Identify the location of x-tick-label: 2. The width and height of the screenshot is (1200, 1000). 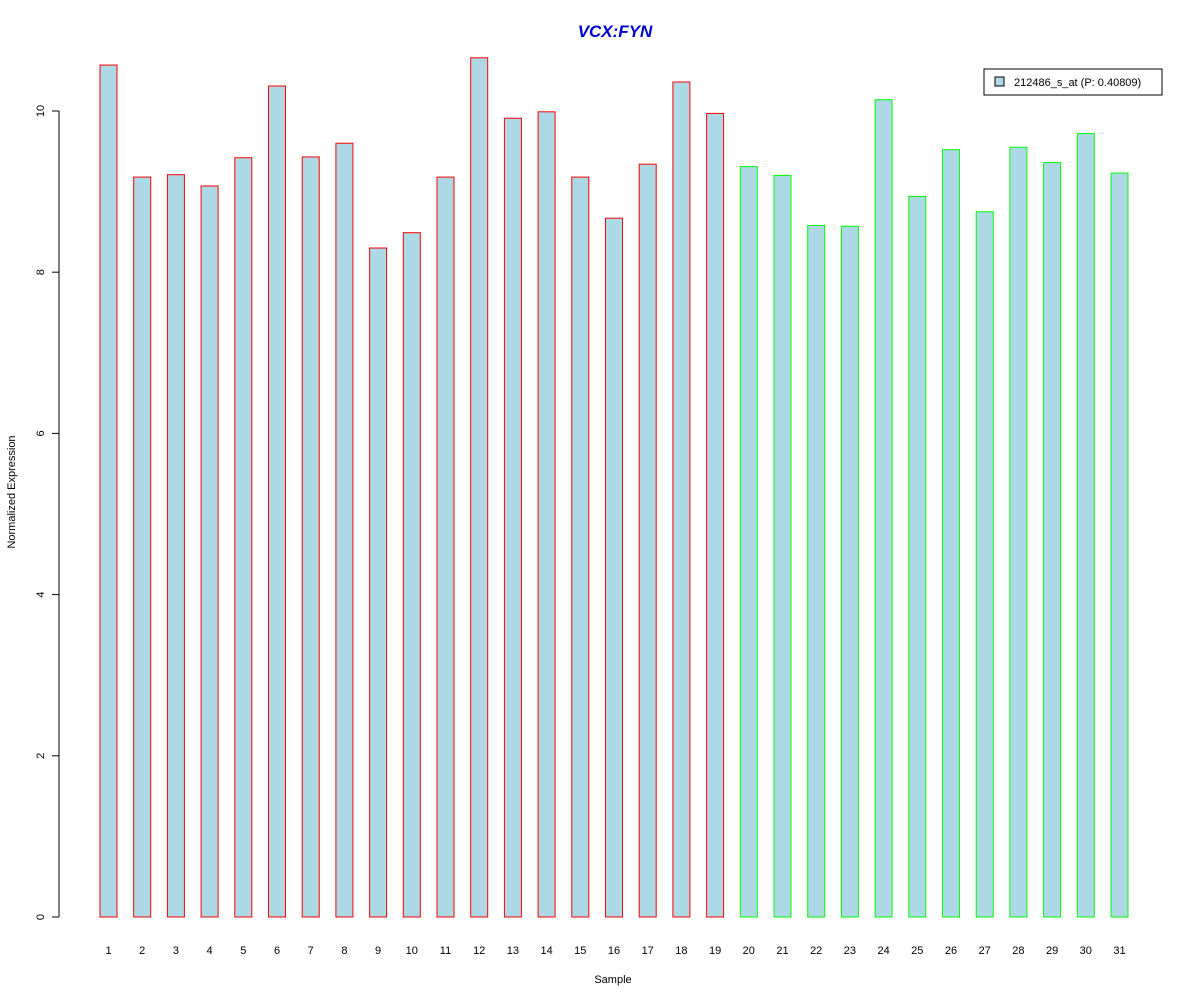
(142, 951).